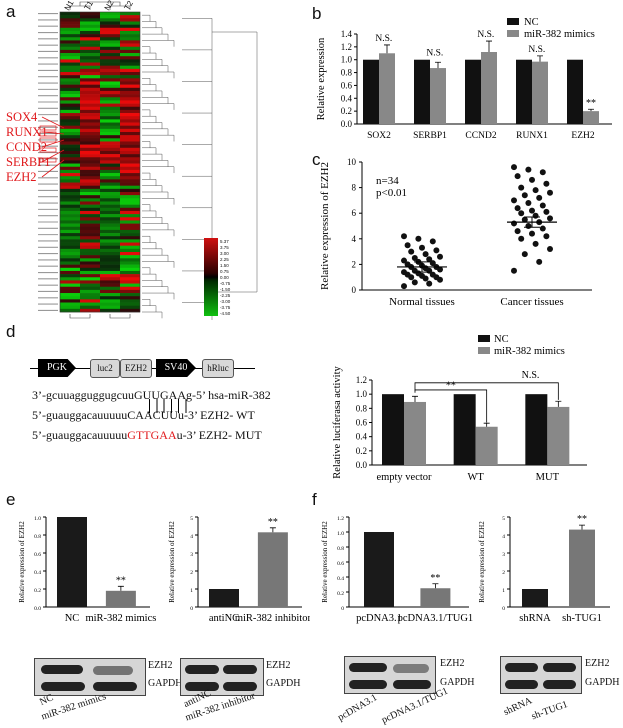 This screenshot has width=623, height=728. I want to click on y-axis-label: Relative expression of EZH2, so click(325, 226).